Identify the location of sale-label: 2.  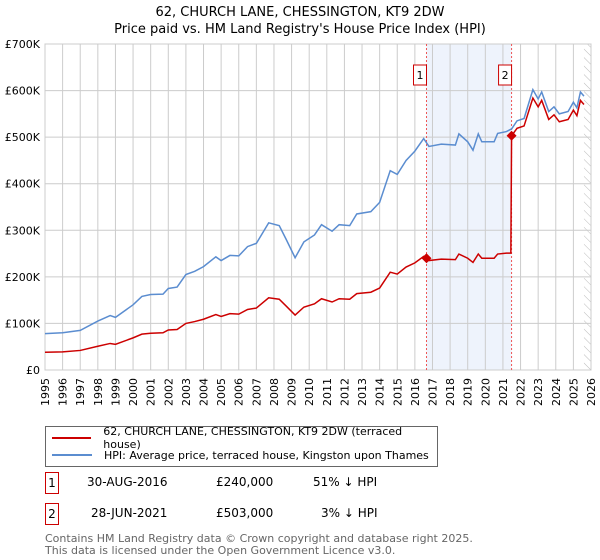
(505, 75).